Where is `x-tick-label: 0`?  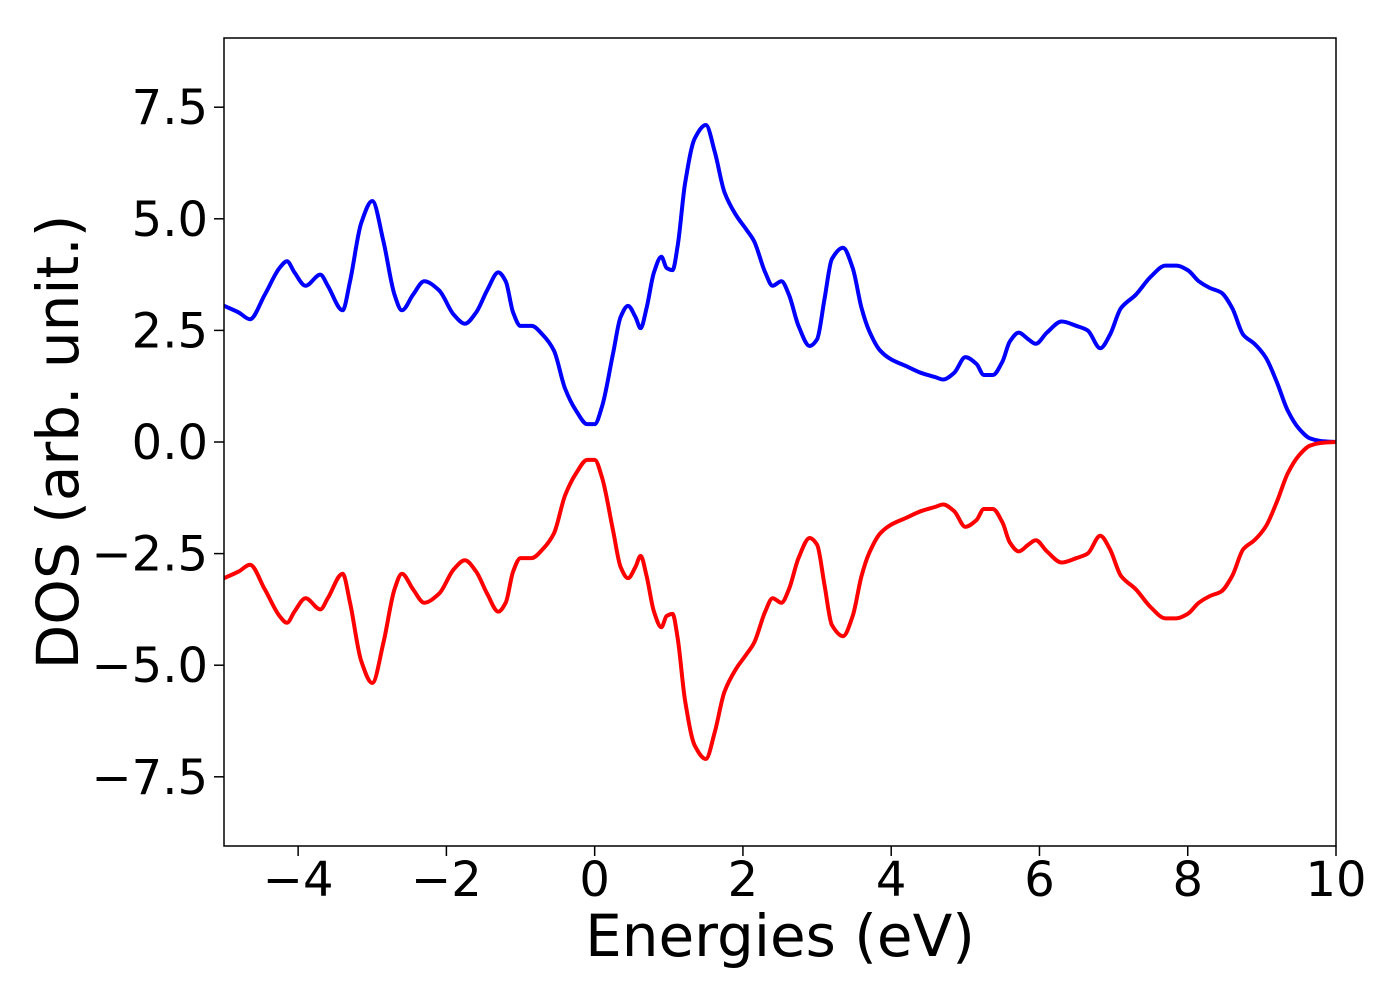
x-tick-label: 0 is located at coordinates (594, 880).